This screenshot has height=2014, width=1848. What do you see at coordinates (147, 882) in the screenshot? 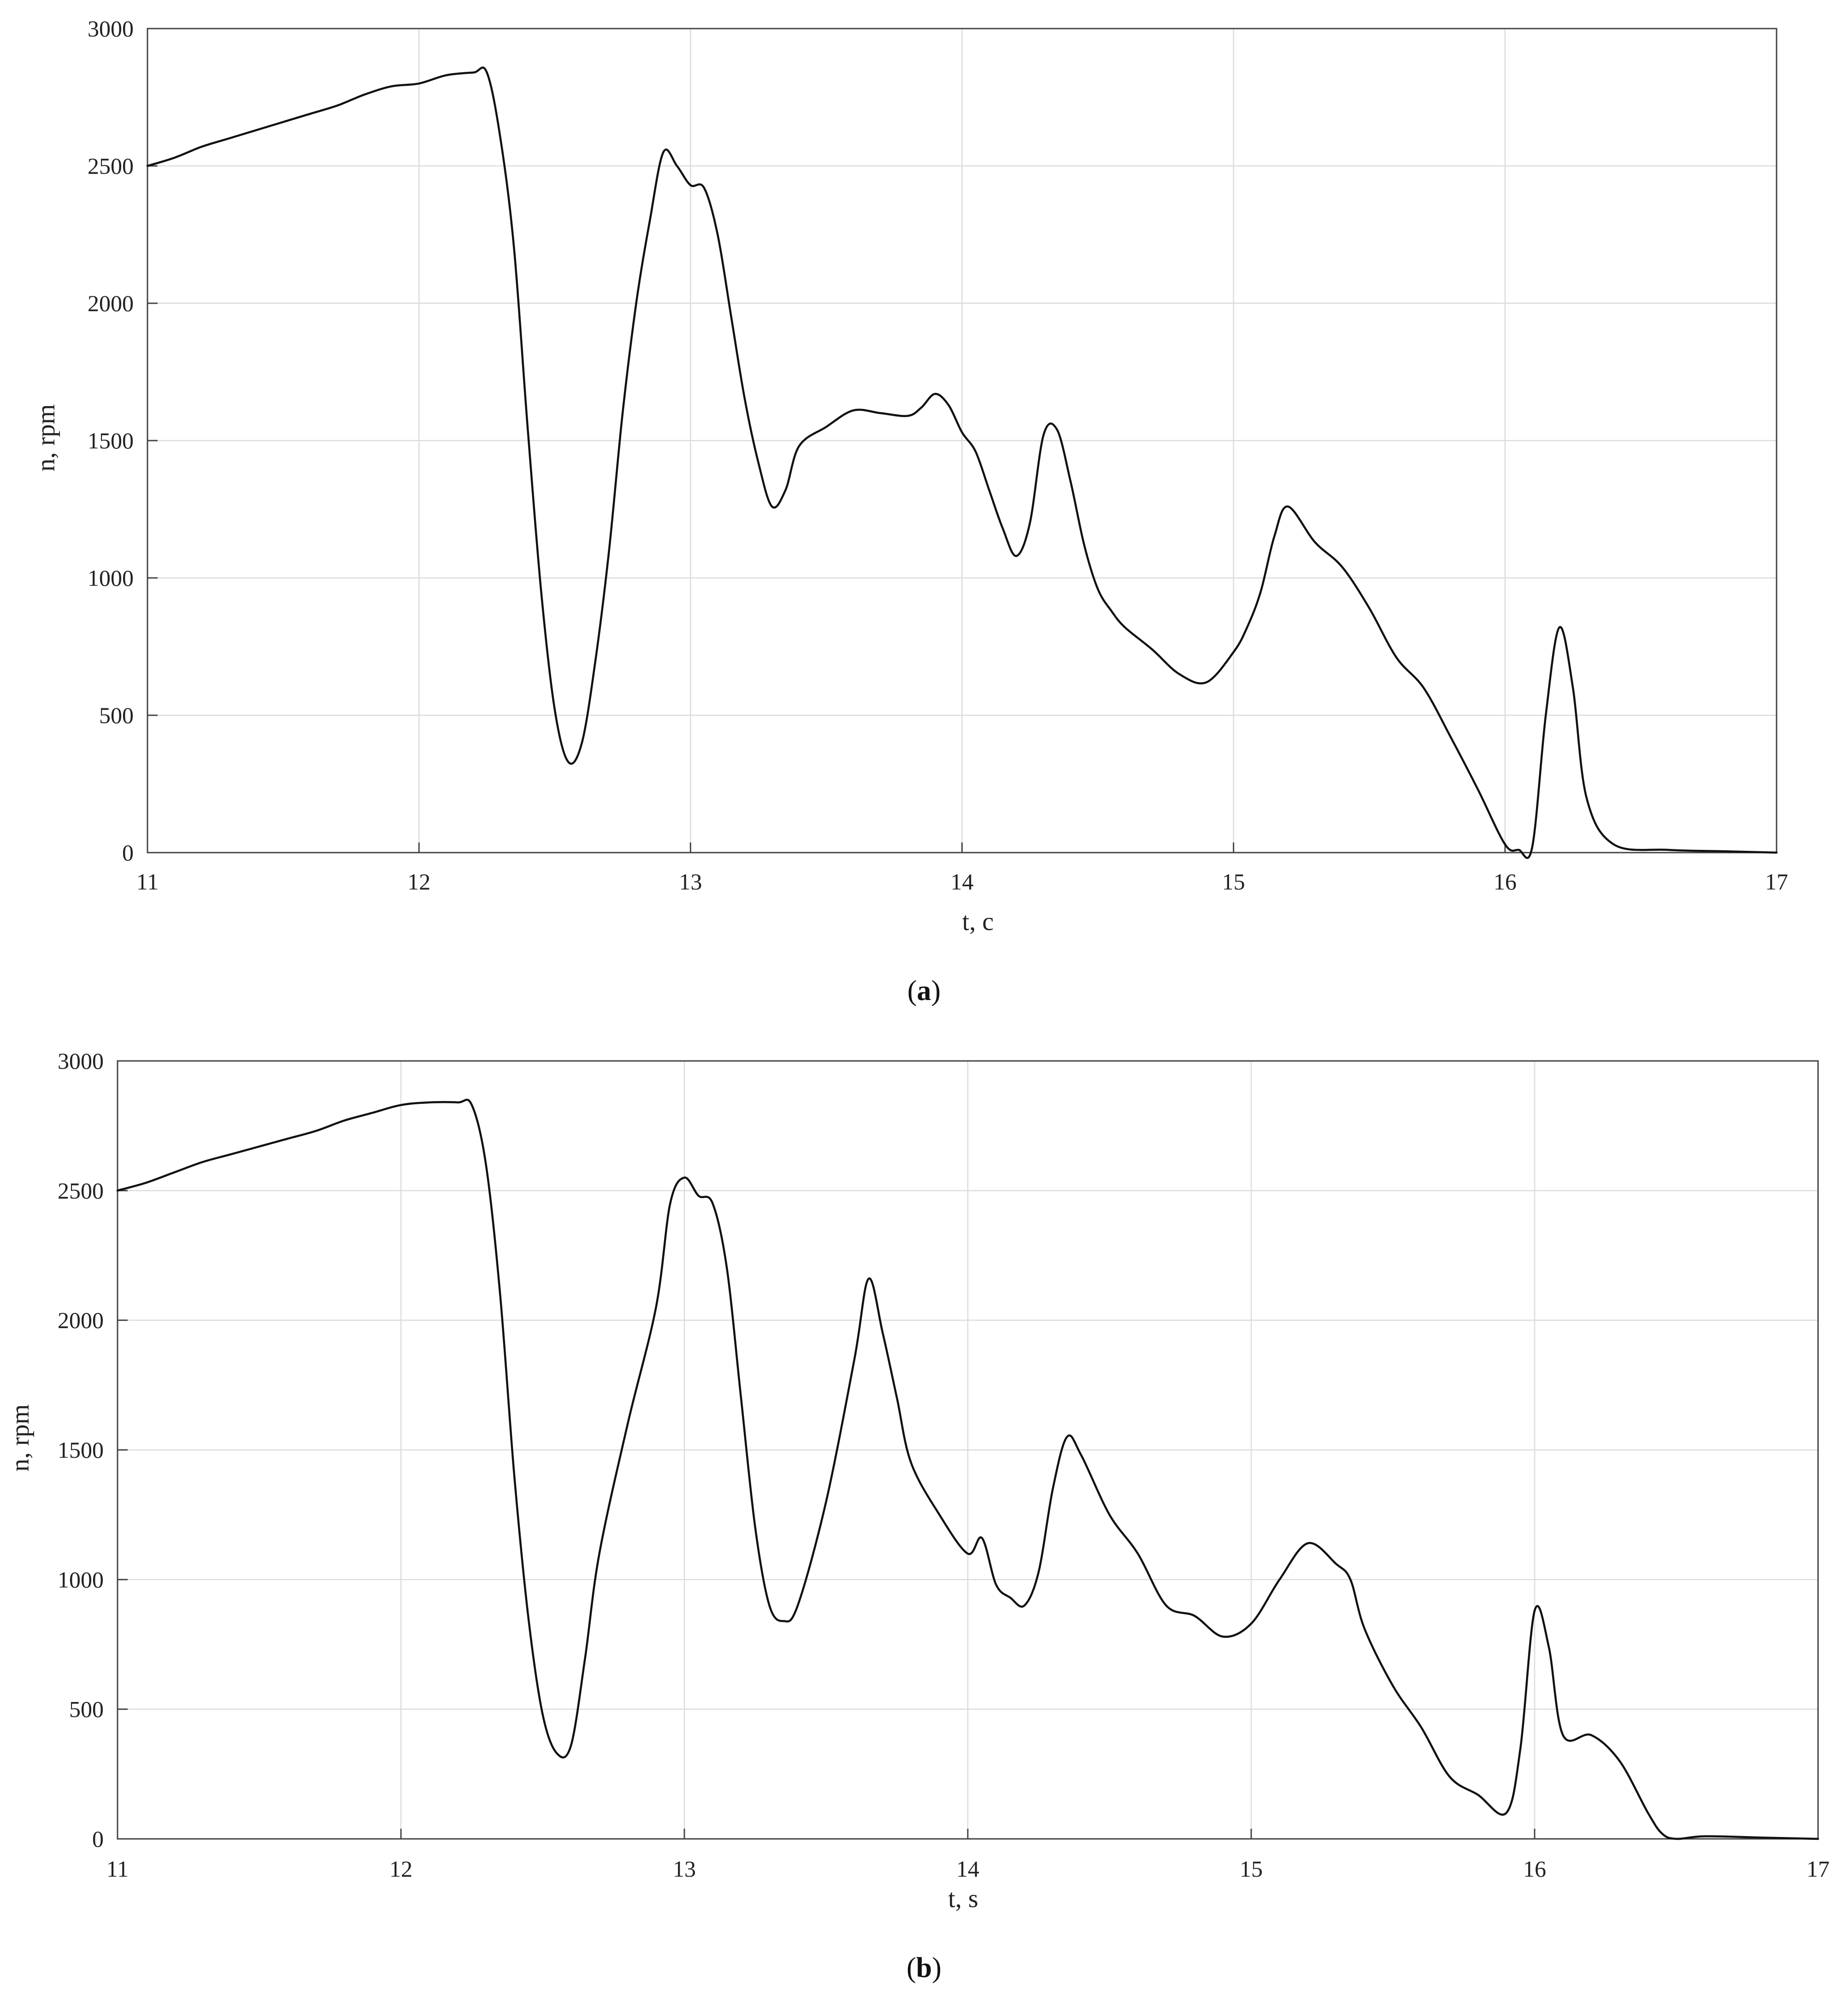
I see `chart-a-xtick-label: 11` at bounding box center [147, 882].